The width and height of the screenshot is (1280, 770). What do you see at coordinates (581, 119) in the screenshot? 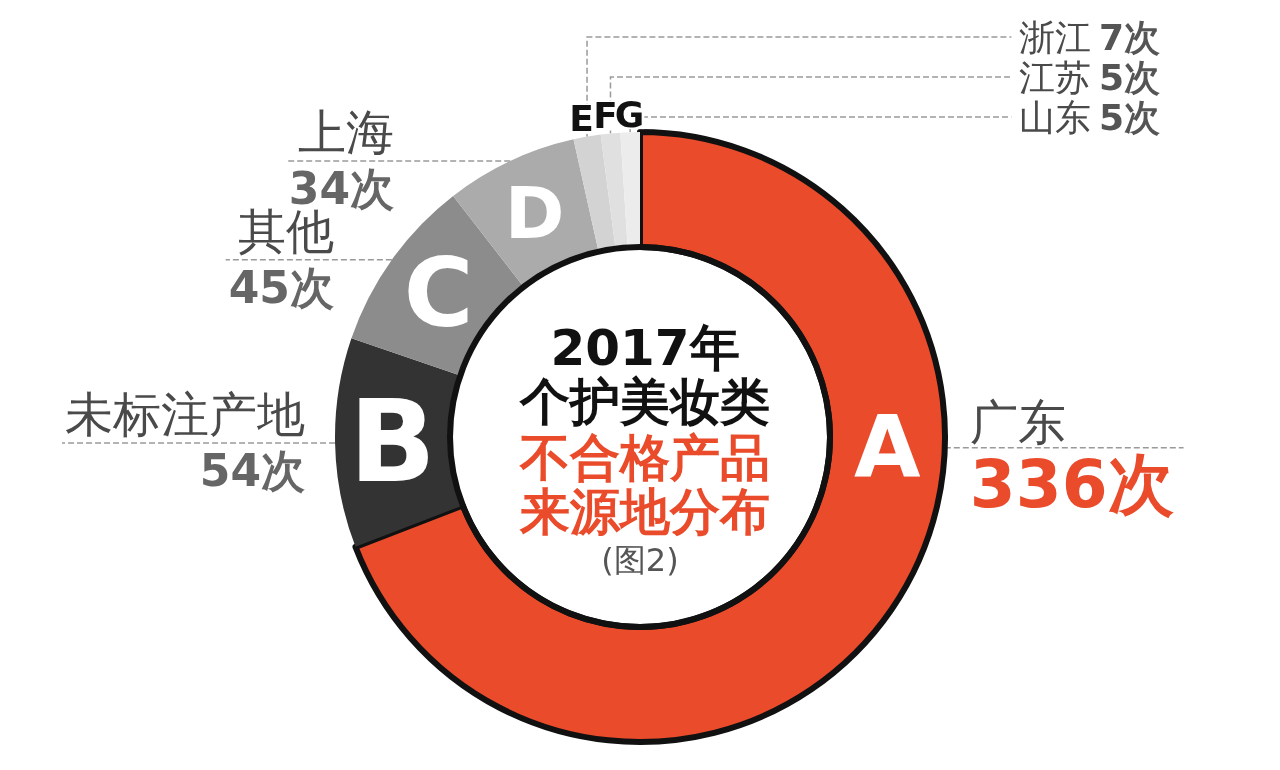
I see `text: E` at bounding box center [581, 119].